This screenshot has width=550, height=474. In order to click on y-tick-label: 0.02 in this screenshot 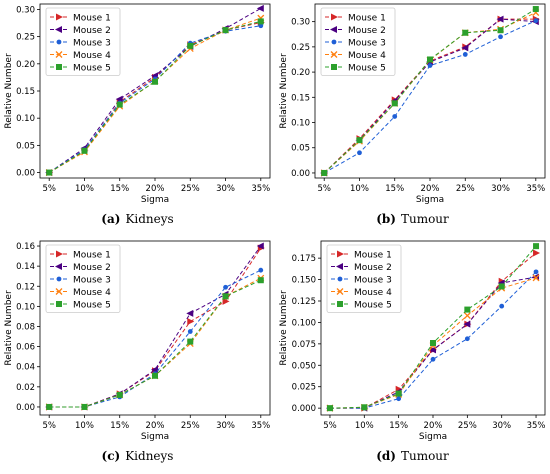, I will do `click(25, 388)`.